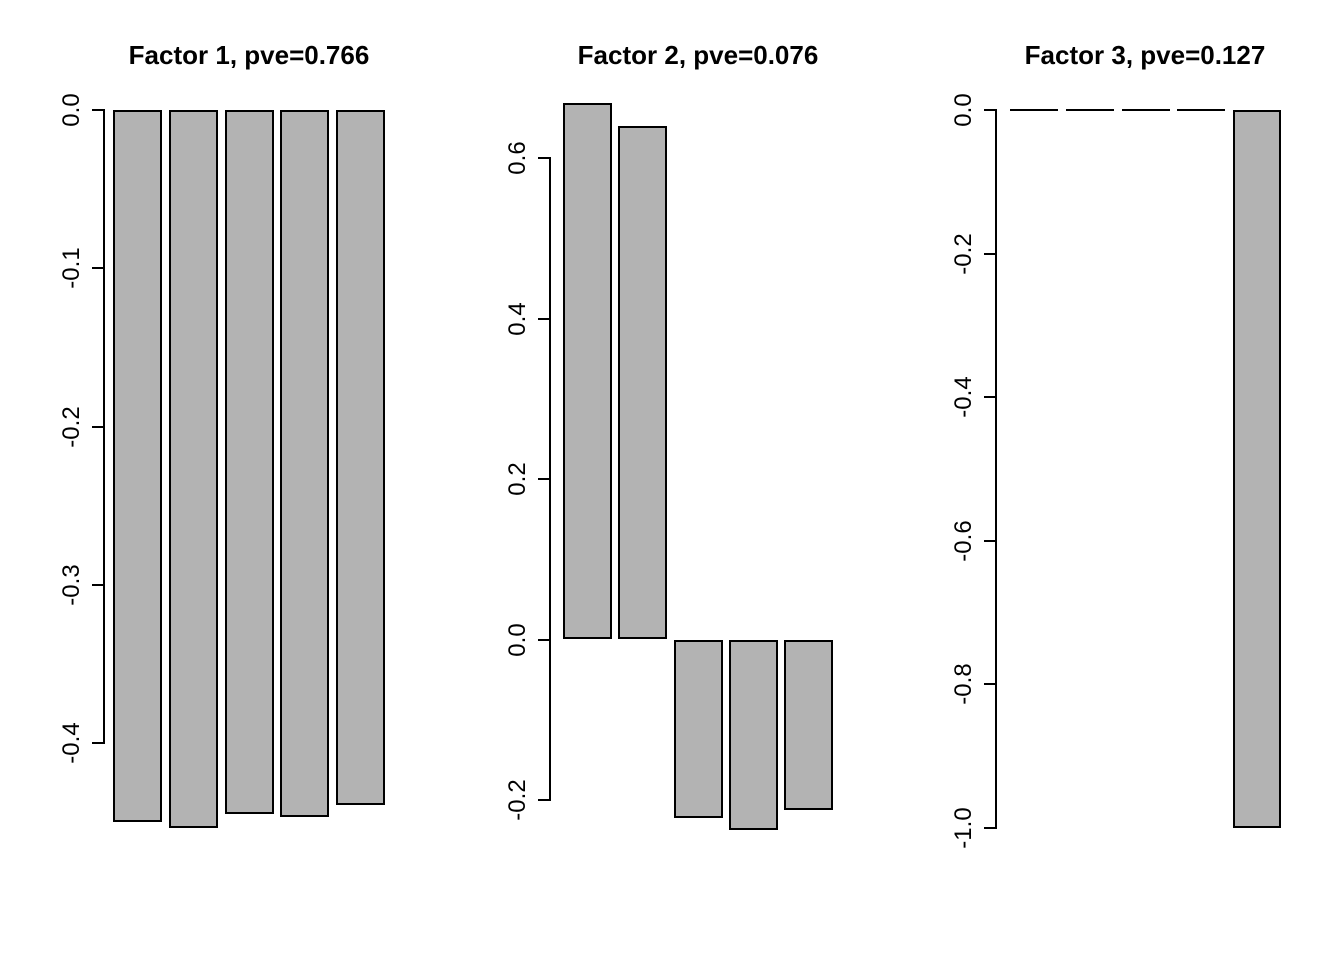 The height and width of the screenshot is (960, 1344). What do you see at coordinates (1145, 110) in the screenshot?
I see `factor-3-bar-3-zero` at bounding box center [1145, 110].